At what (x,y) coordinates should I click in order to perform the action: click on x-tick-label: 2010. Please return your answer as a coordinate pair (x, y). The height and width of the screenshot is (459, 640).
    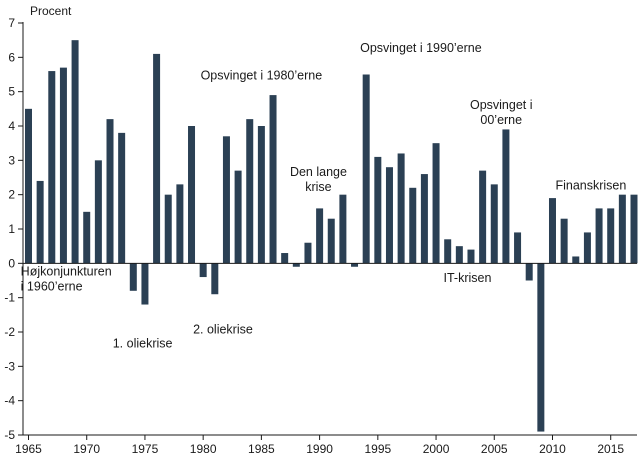
    Looking at the image, I should click on (552, 449).